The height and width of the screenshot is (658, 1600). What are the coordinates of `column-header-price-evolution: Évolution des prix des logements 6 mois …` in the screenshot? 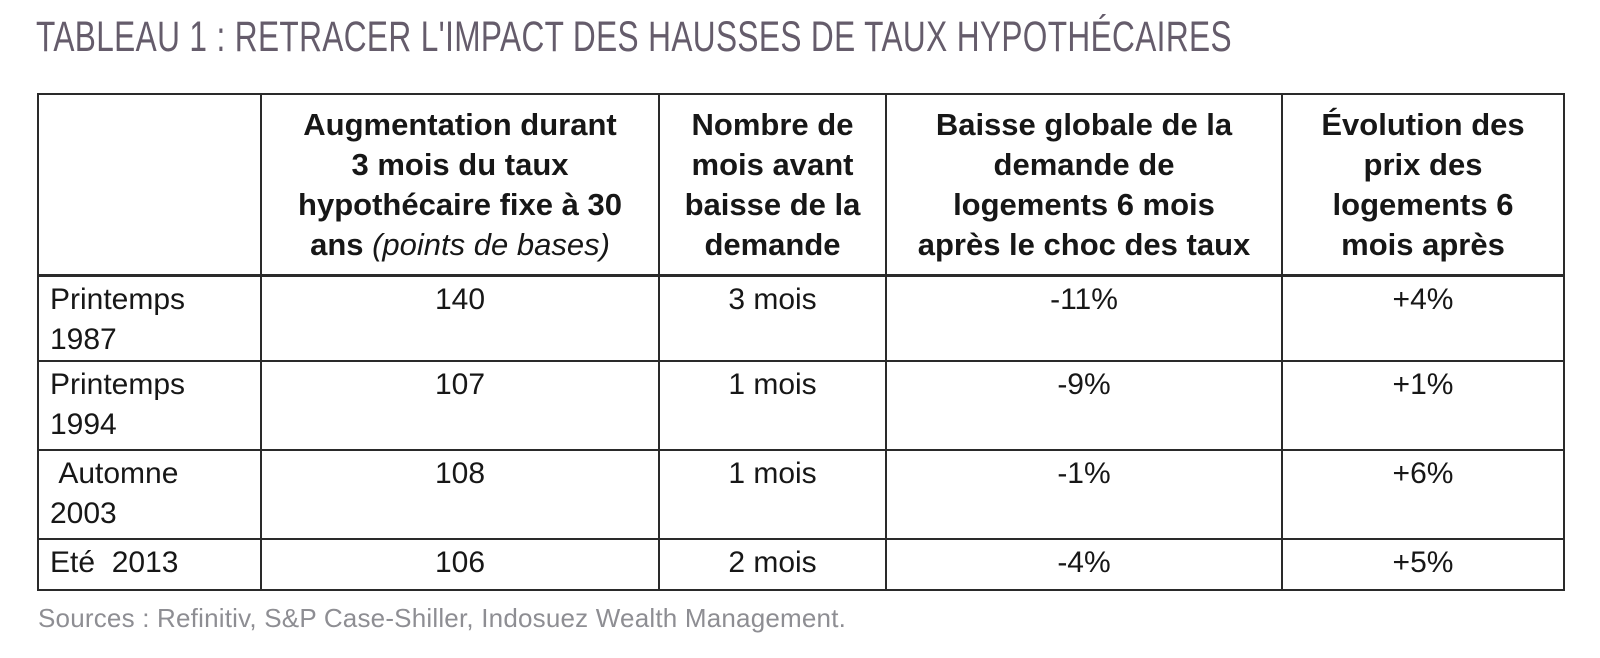 It's located at (1423, 185).